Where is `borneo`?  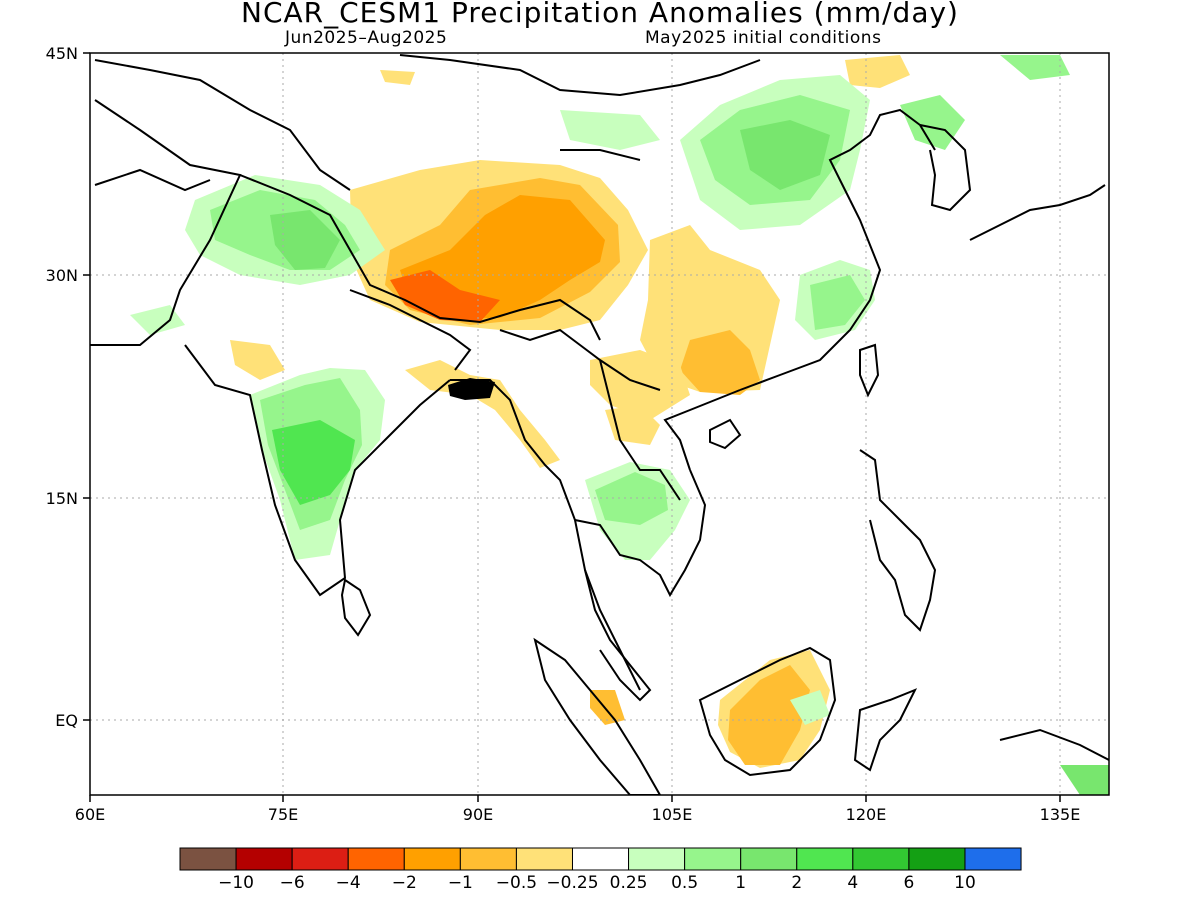
borneo is located at coordinates (767, 711).